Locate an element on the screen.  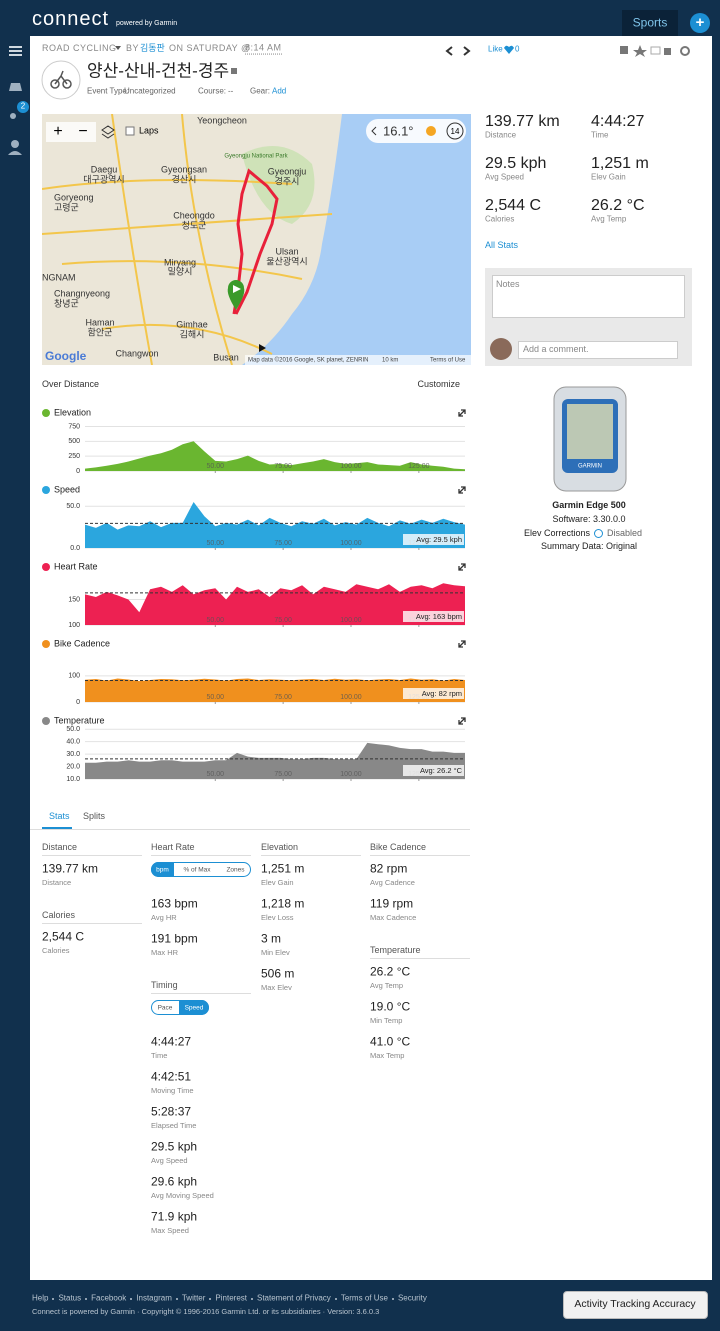
device-name: Garmin Edge 500 is located at coordinates (589, 505).